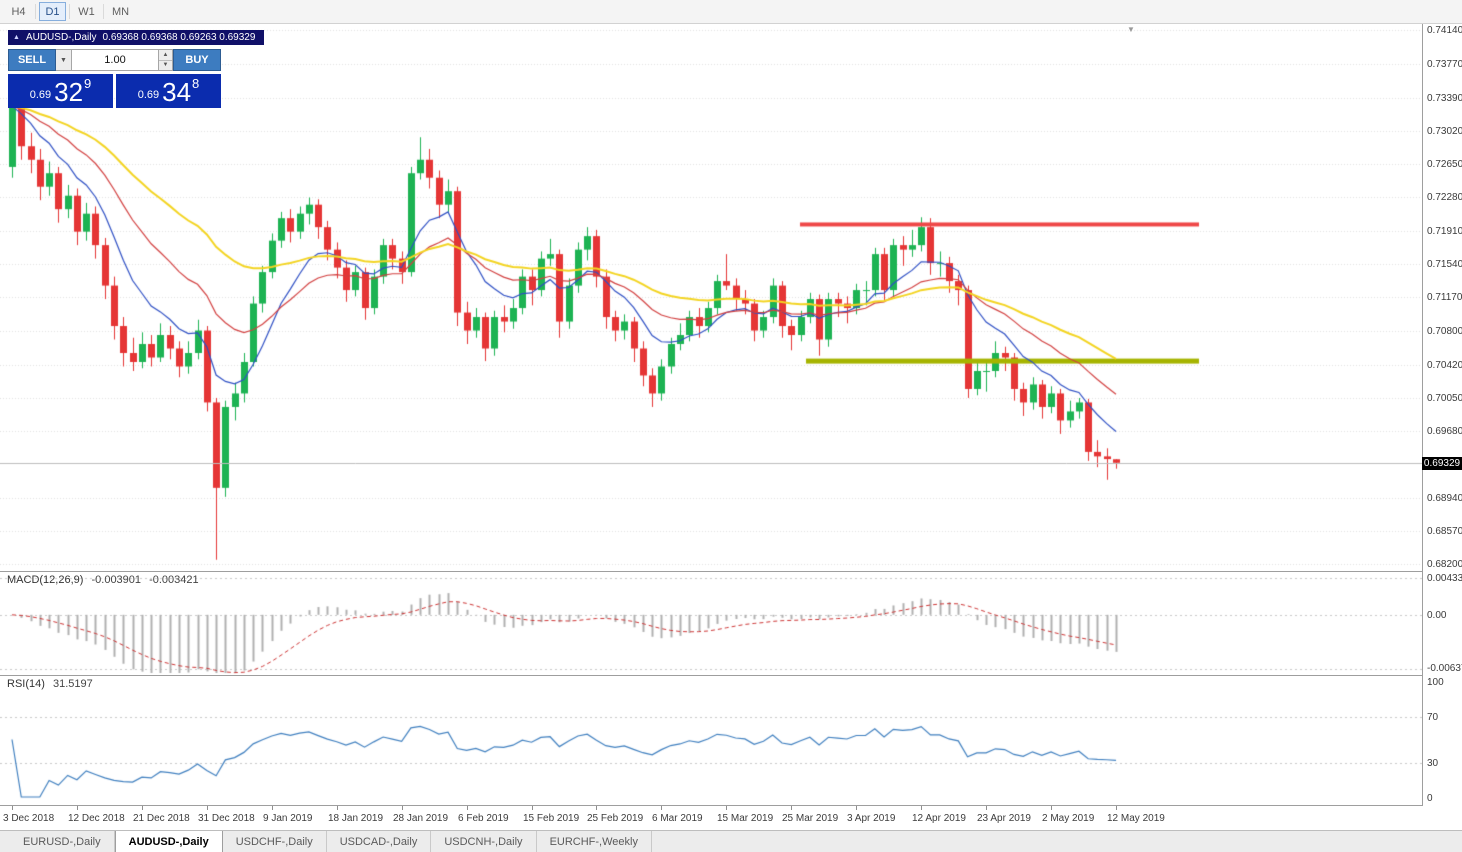  What do you see at coordinates (29, 818) in the screenshot?
I see `time-label: 3 Dec 2018` at bounding box center [29, 818].